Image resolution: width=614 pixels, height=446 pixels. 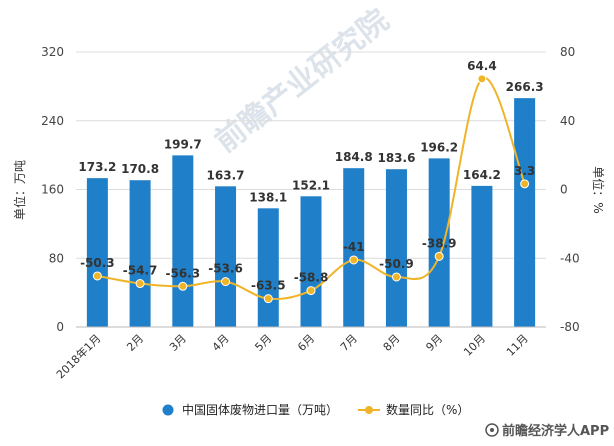 I want to click on bar-value-label: 184.8, so click(x=354, y=157).